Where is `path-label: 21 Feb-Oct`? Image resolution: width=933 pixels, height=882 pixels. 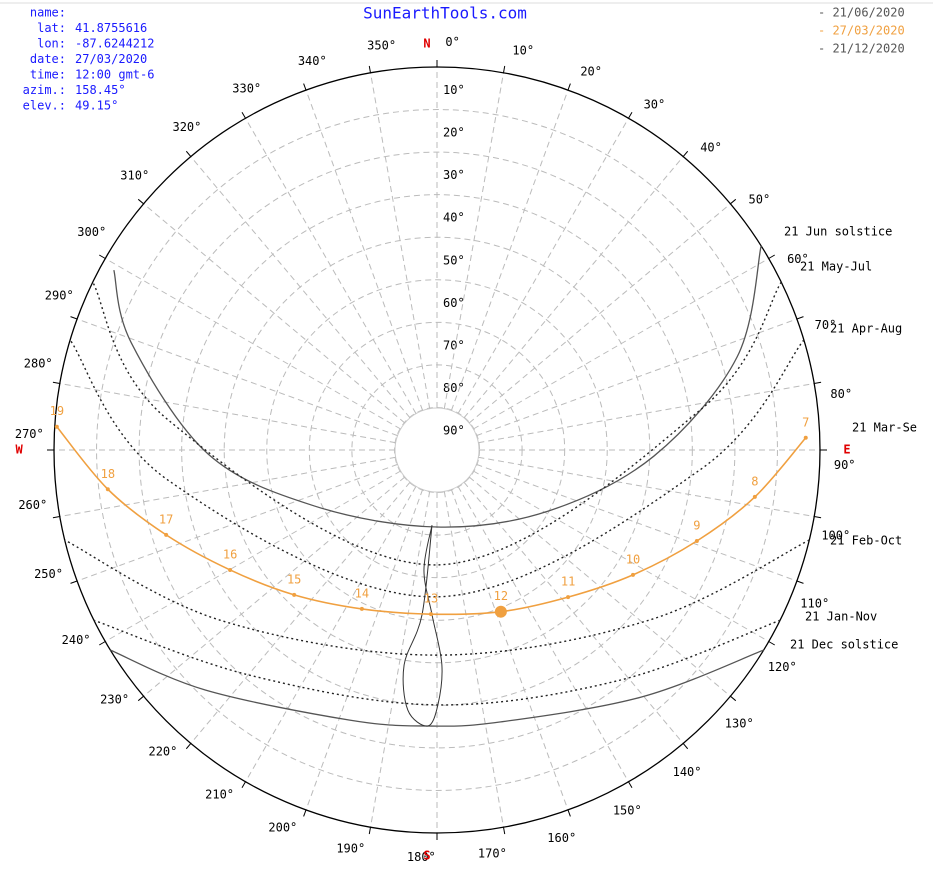
path-label: 21 Feb-Oct is located at coordinates (866, 541).